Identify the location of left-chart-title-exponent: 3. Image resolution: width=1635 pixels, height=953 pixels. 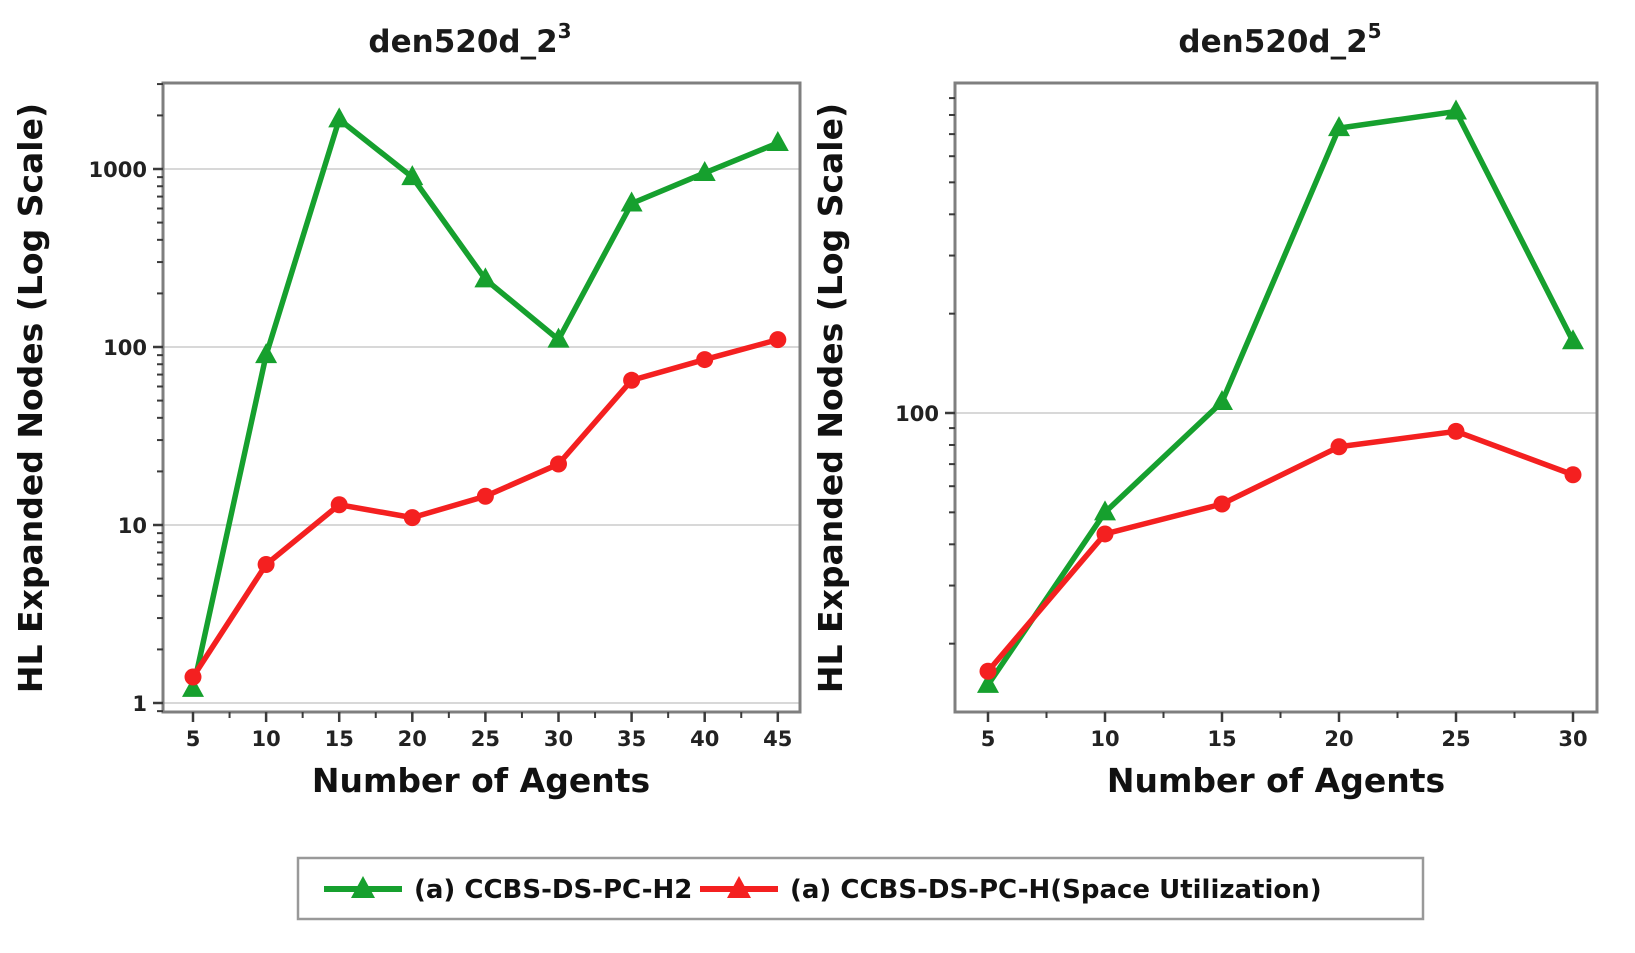
(565, 31).